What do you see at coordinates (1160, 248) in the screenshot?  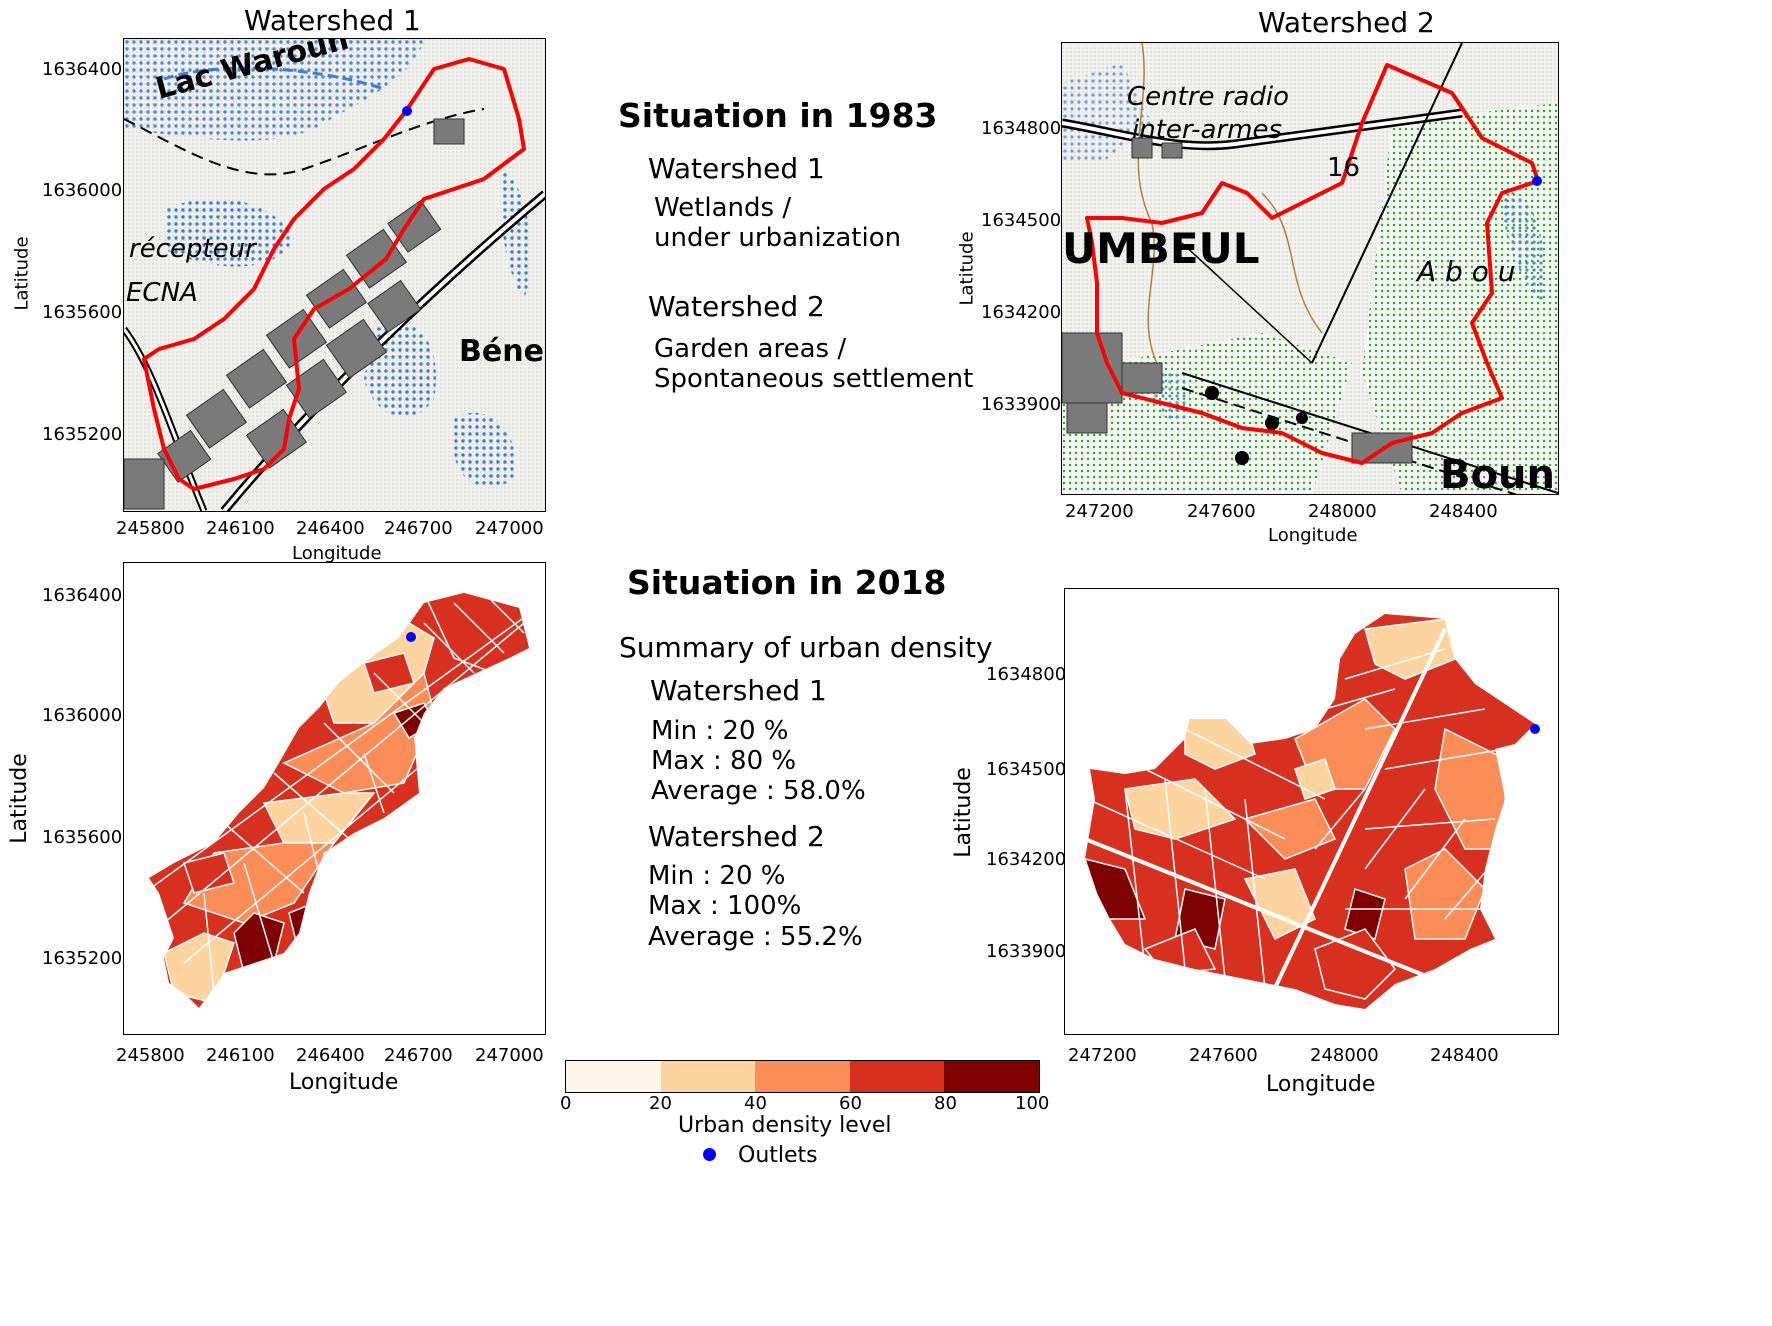 I see `label-umbeul: UMBEUL` at bounding box center [1160, 248].